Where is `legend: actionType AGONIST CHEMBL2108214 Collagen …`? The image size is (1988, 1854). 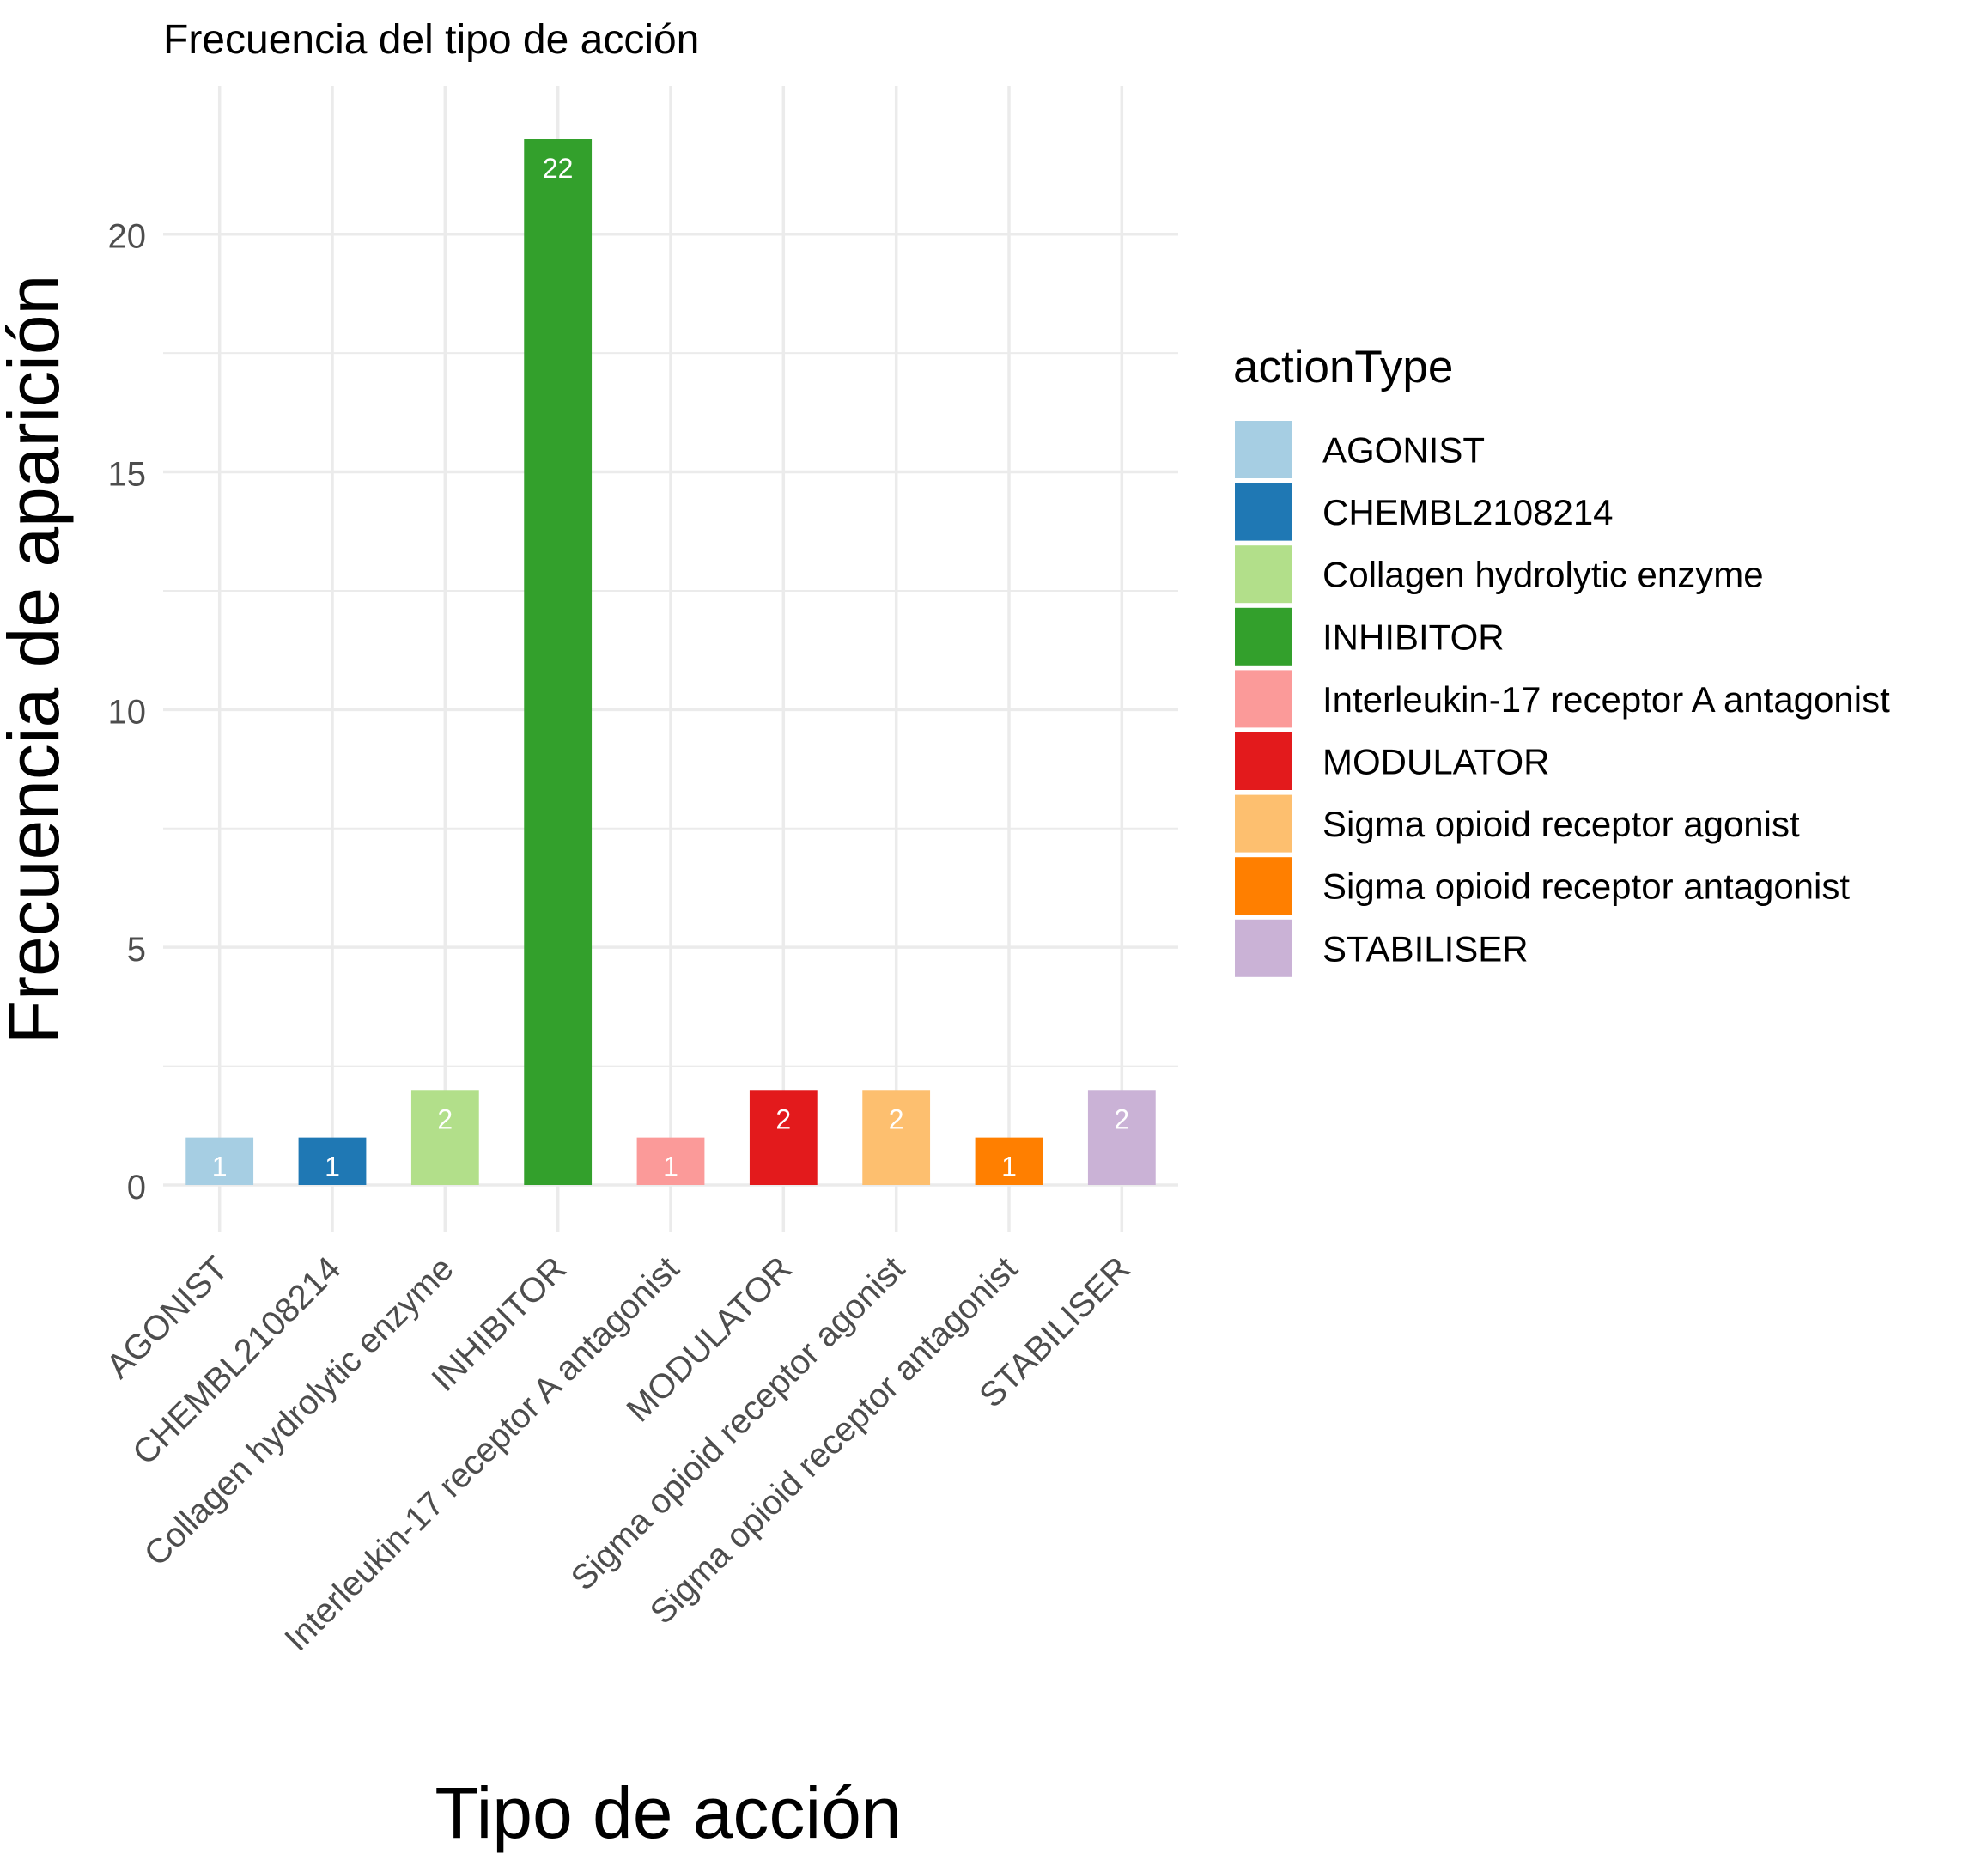 legend: actionType AGONIST CHEMBL2108214 Collagen … is located at coordinates (1561, 659).